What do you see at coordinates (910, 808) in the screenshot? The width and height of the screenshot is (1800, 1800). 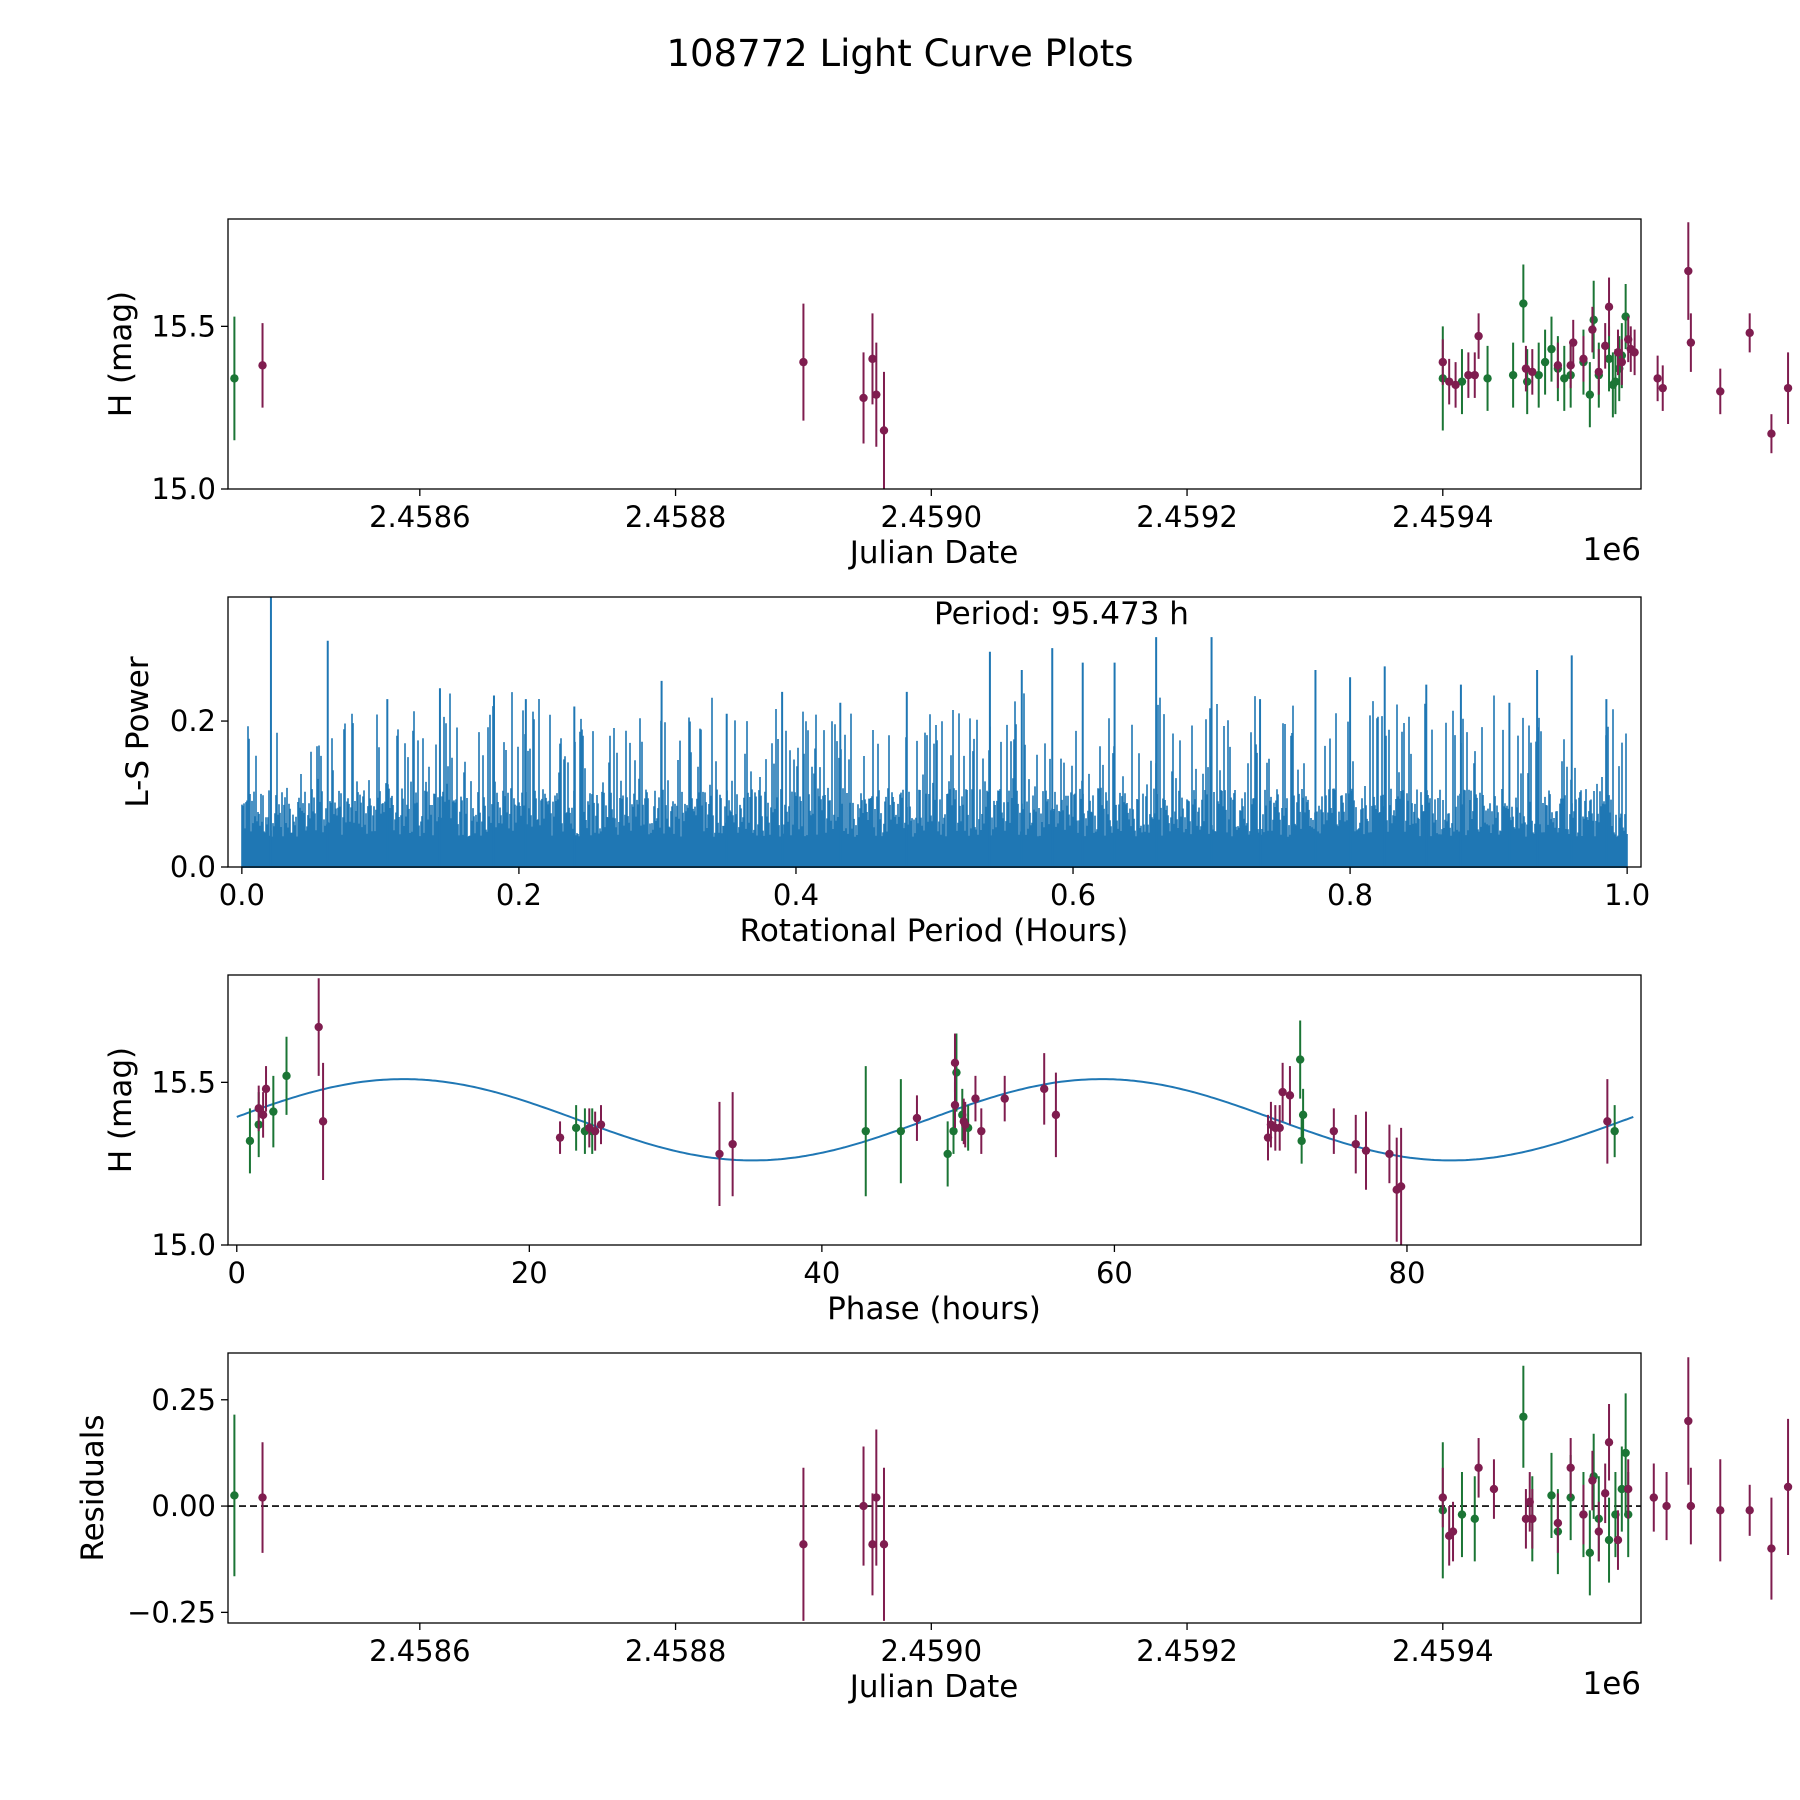 I see `periodogram-ticks: 0.0 0.2 0.4 0.6 0.8 1.0 0.0 0.2` at bounding box center [910, 808].